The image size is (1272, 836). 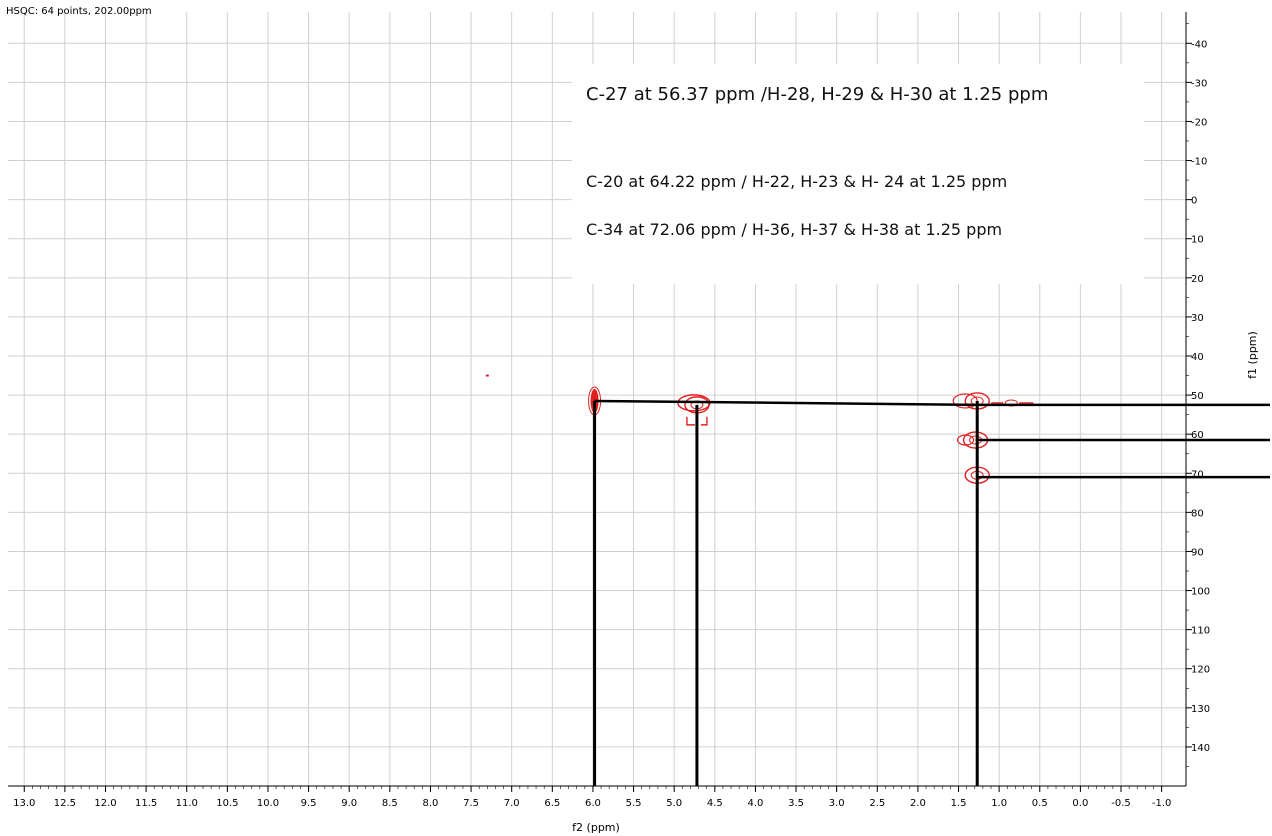 I want to click on x-tick-label: 4.0, so click(x=755, y=803).